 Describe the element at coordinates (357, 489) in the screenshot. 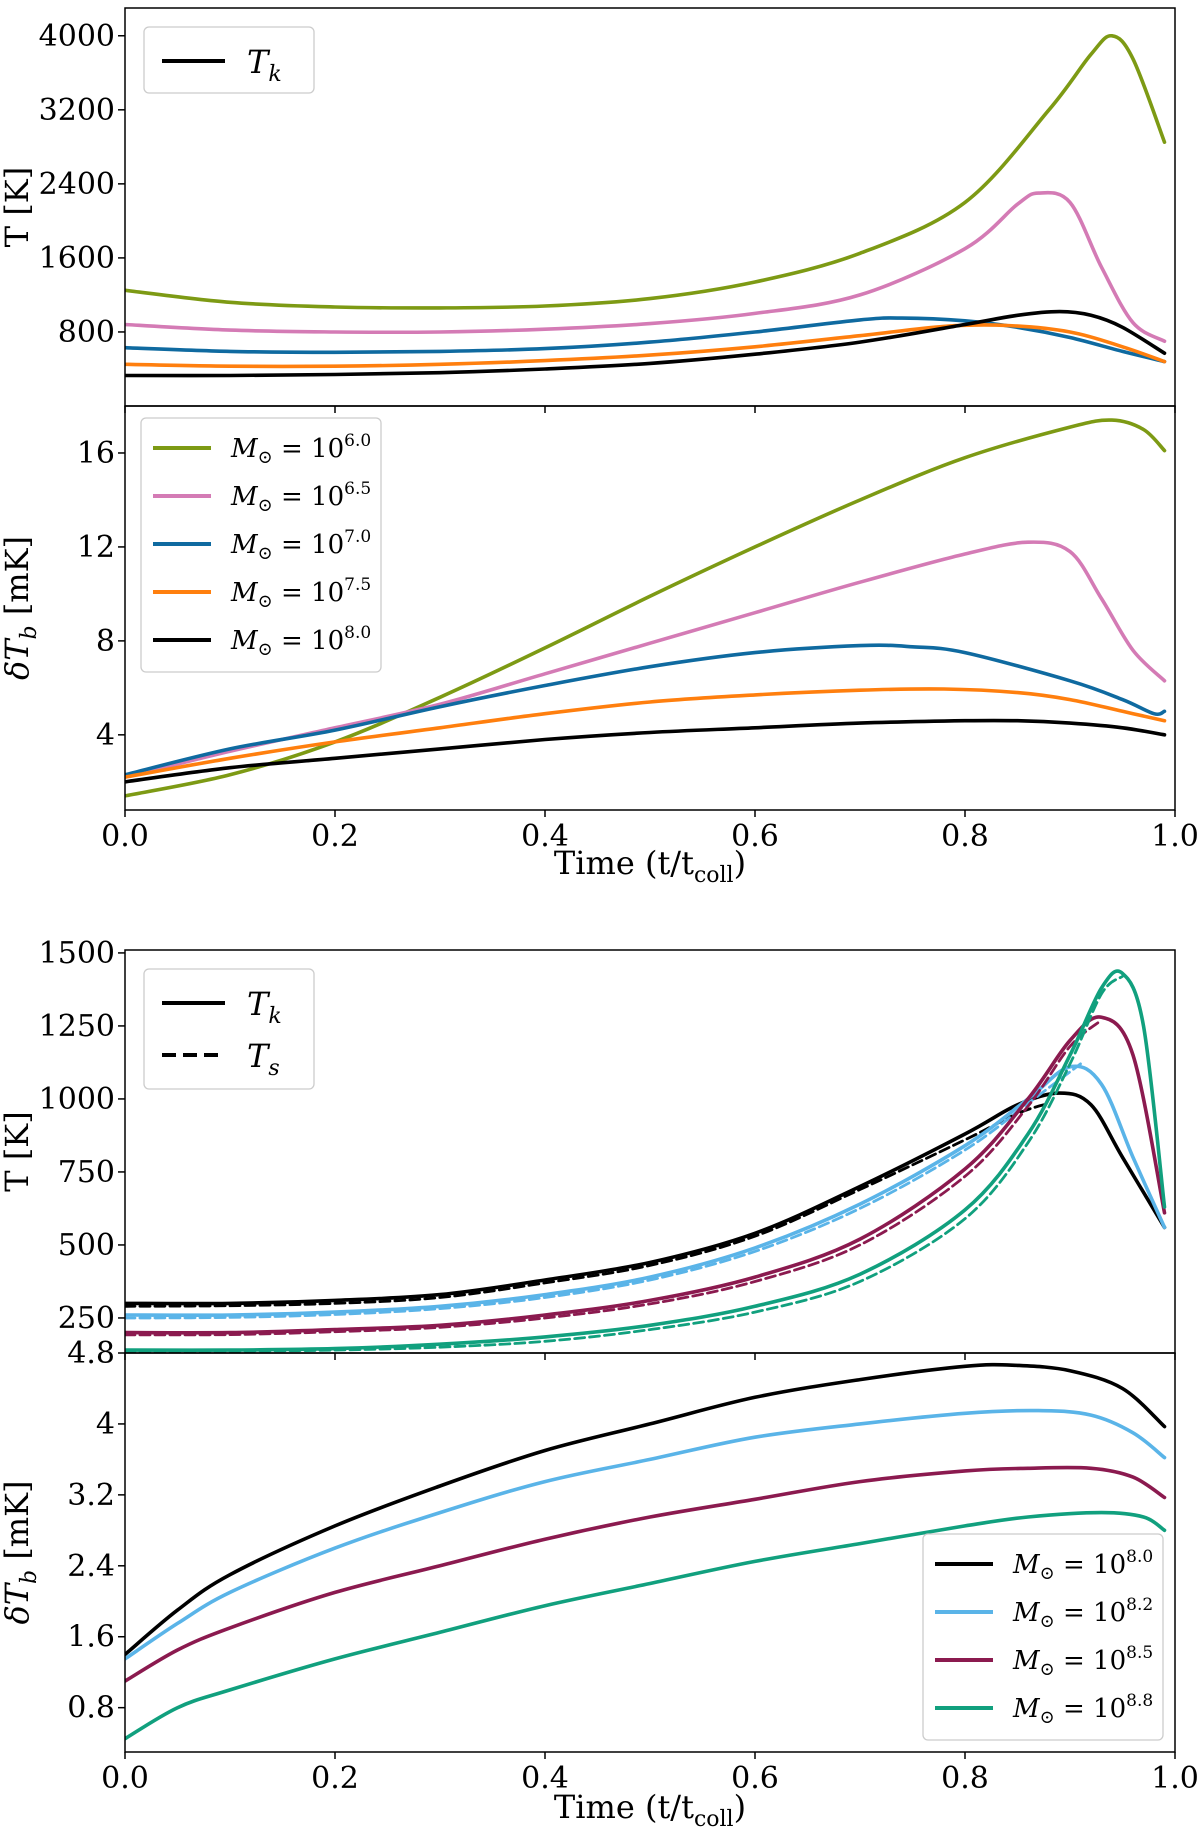

I see `legend-exp: 6.5` at that location.